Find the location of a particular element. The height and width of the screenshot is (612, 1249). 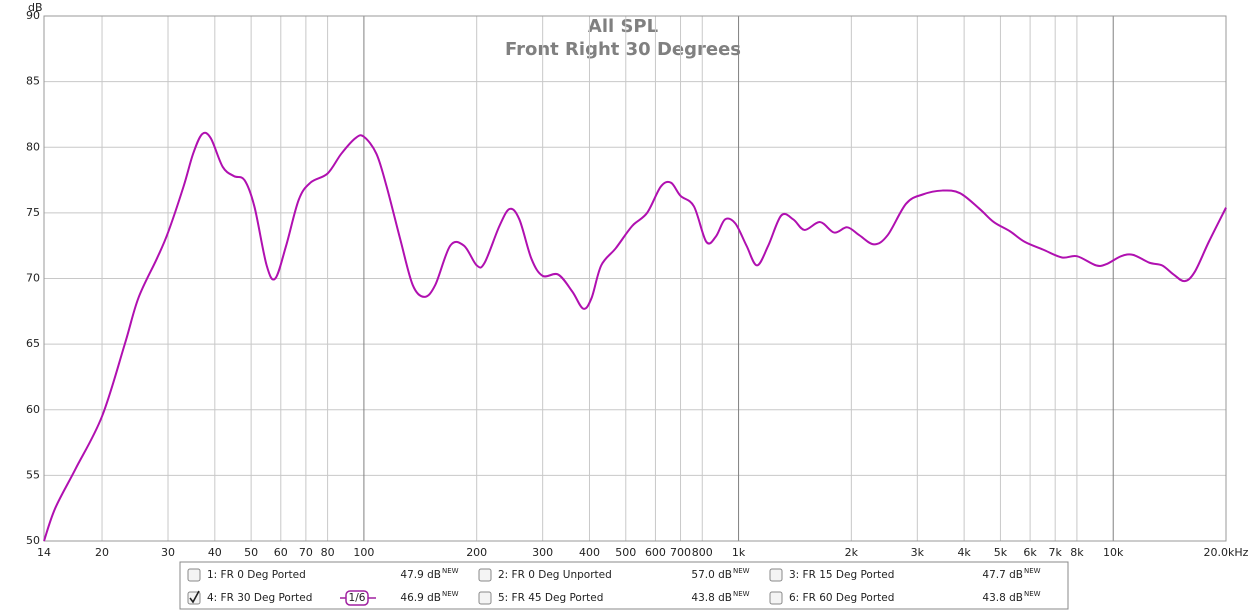

y-tick-label: 75 is located at coordinates (33, 212).